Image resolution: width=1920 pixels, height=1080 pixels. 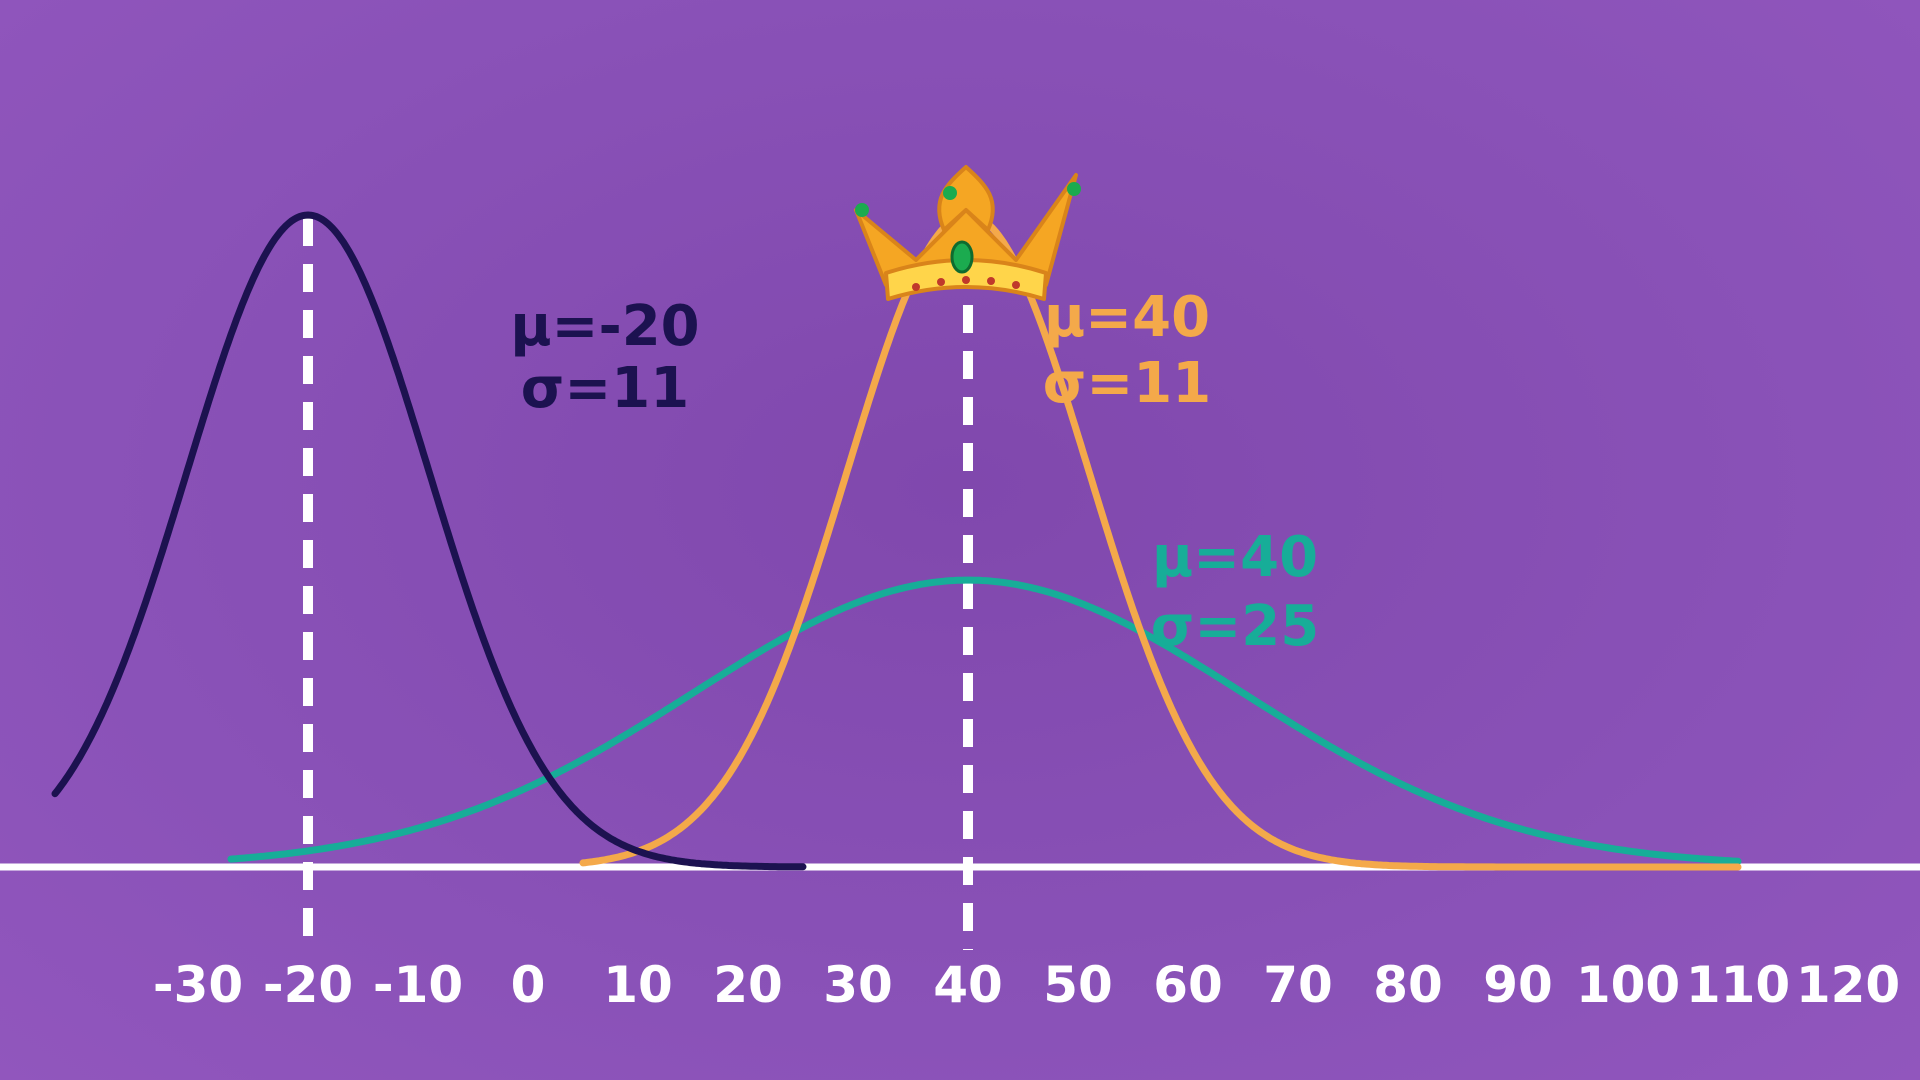 I want to click on crown-gem-right, so click(x=1074, y=189).